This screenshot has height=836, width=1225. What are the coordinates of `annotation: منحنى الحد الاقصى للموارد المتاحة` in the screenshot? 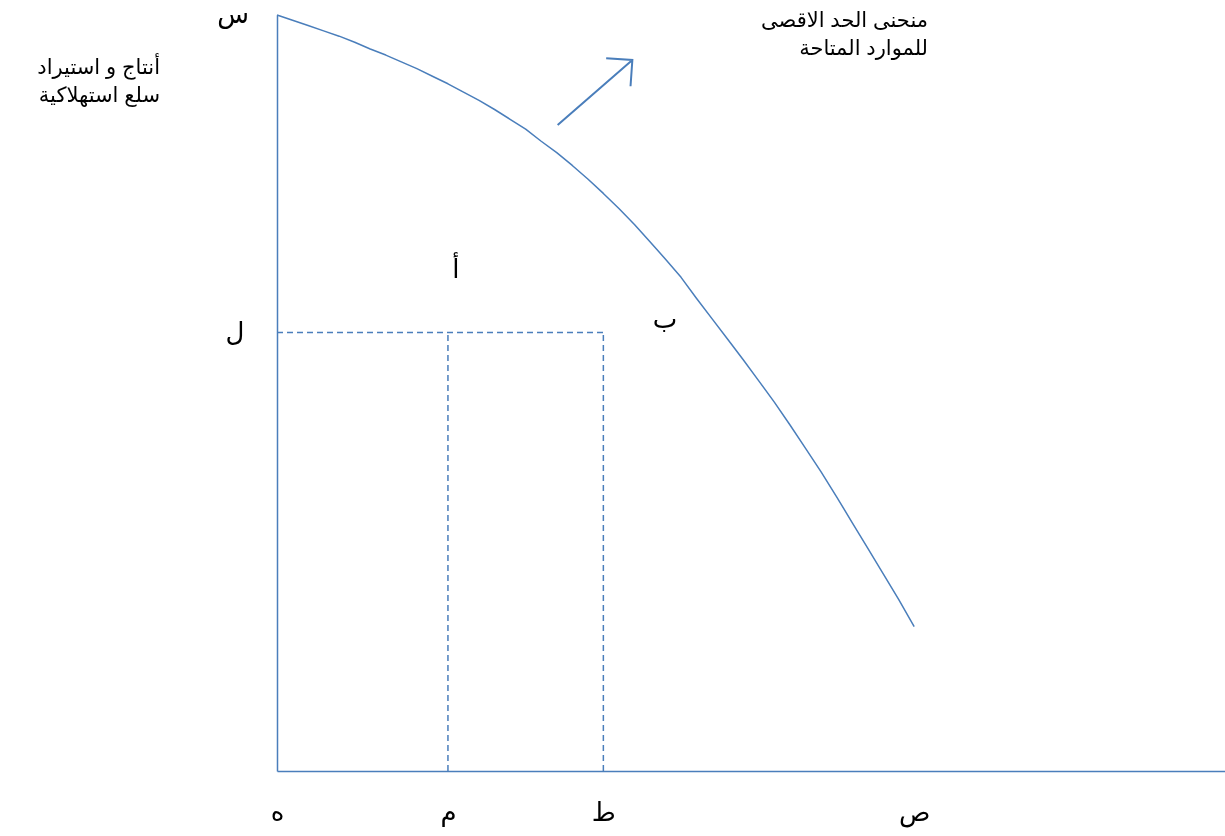 It's located at (844, 34).